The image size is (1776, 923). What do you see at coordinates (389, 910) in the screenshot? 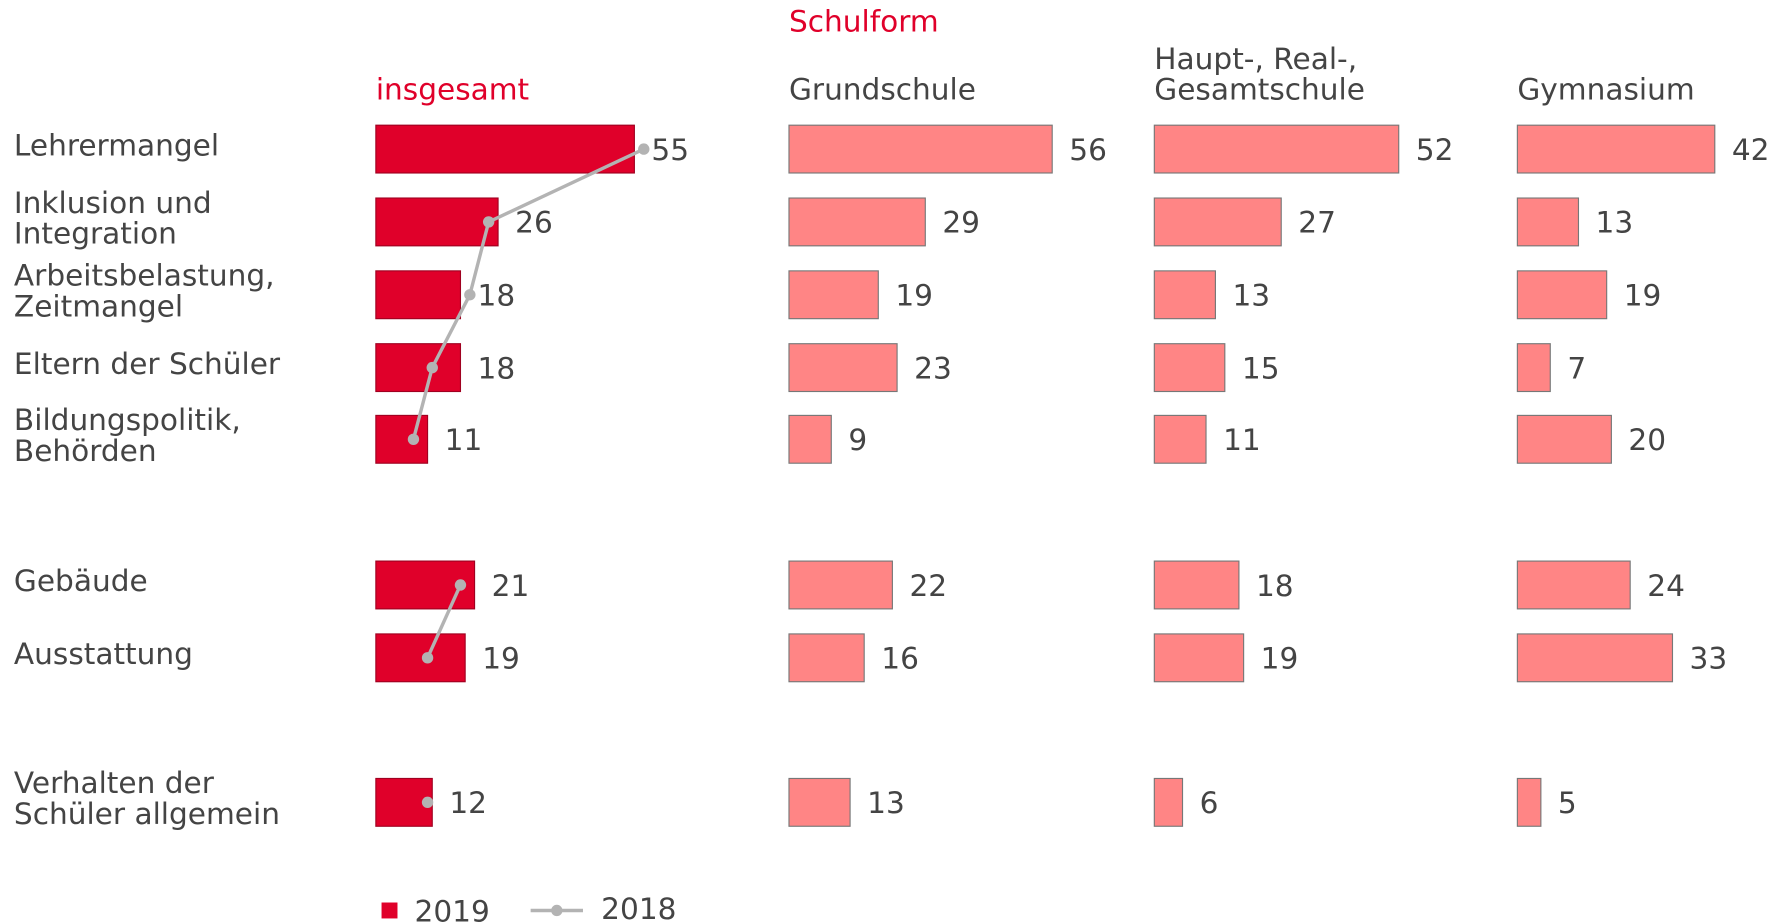
I see `legend-swatch` at bounding box center [389, 910].